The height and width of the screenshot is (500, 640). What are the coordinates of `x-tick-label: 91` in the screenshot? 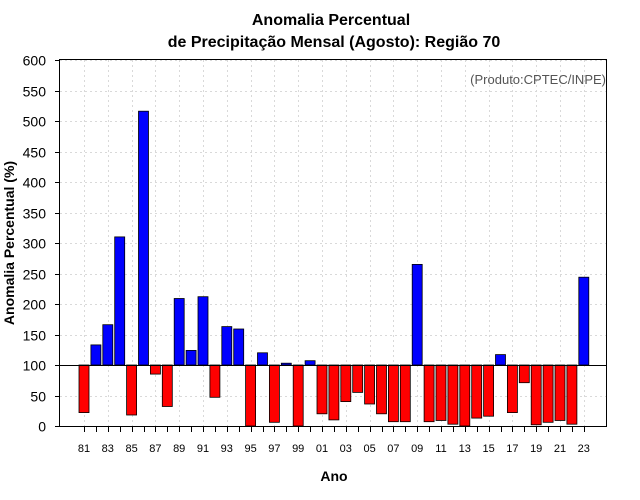 It's located at (203, 449).